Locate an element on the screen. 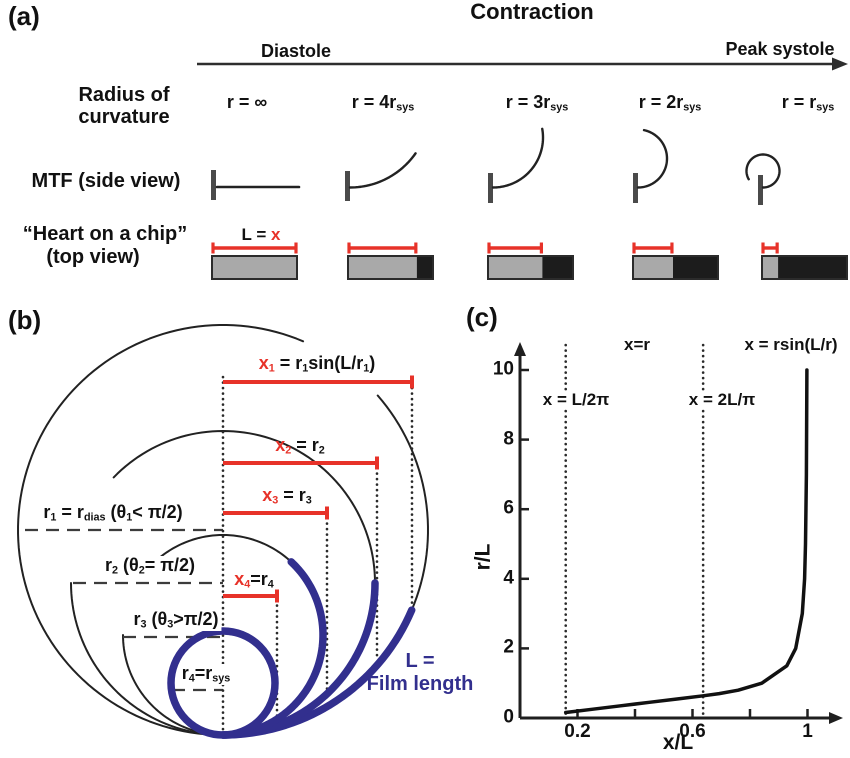 The width and height of the screenshot is (850, 758). x-bar-label-4-part: 4 is located at coordinates (270, 584).